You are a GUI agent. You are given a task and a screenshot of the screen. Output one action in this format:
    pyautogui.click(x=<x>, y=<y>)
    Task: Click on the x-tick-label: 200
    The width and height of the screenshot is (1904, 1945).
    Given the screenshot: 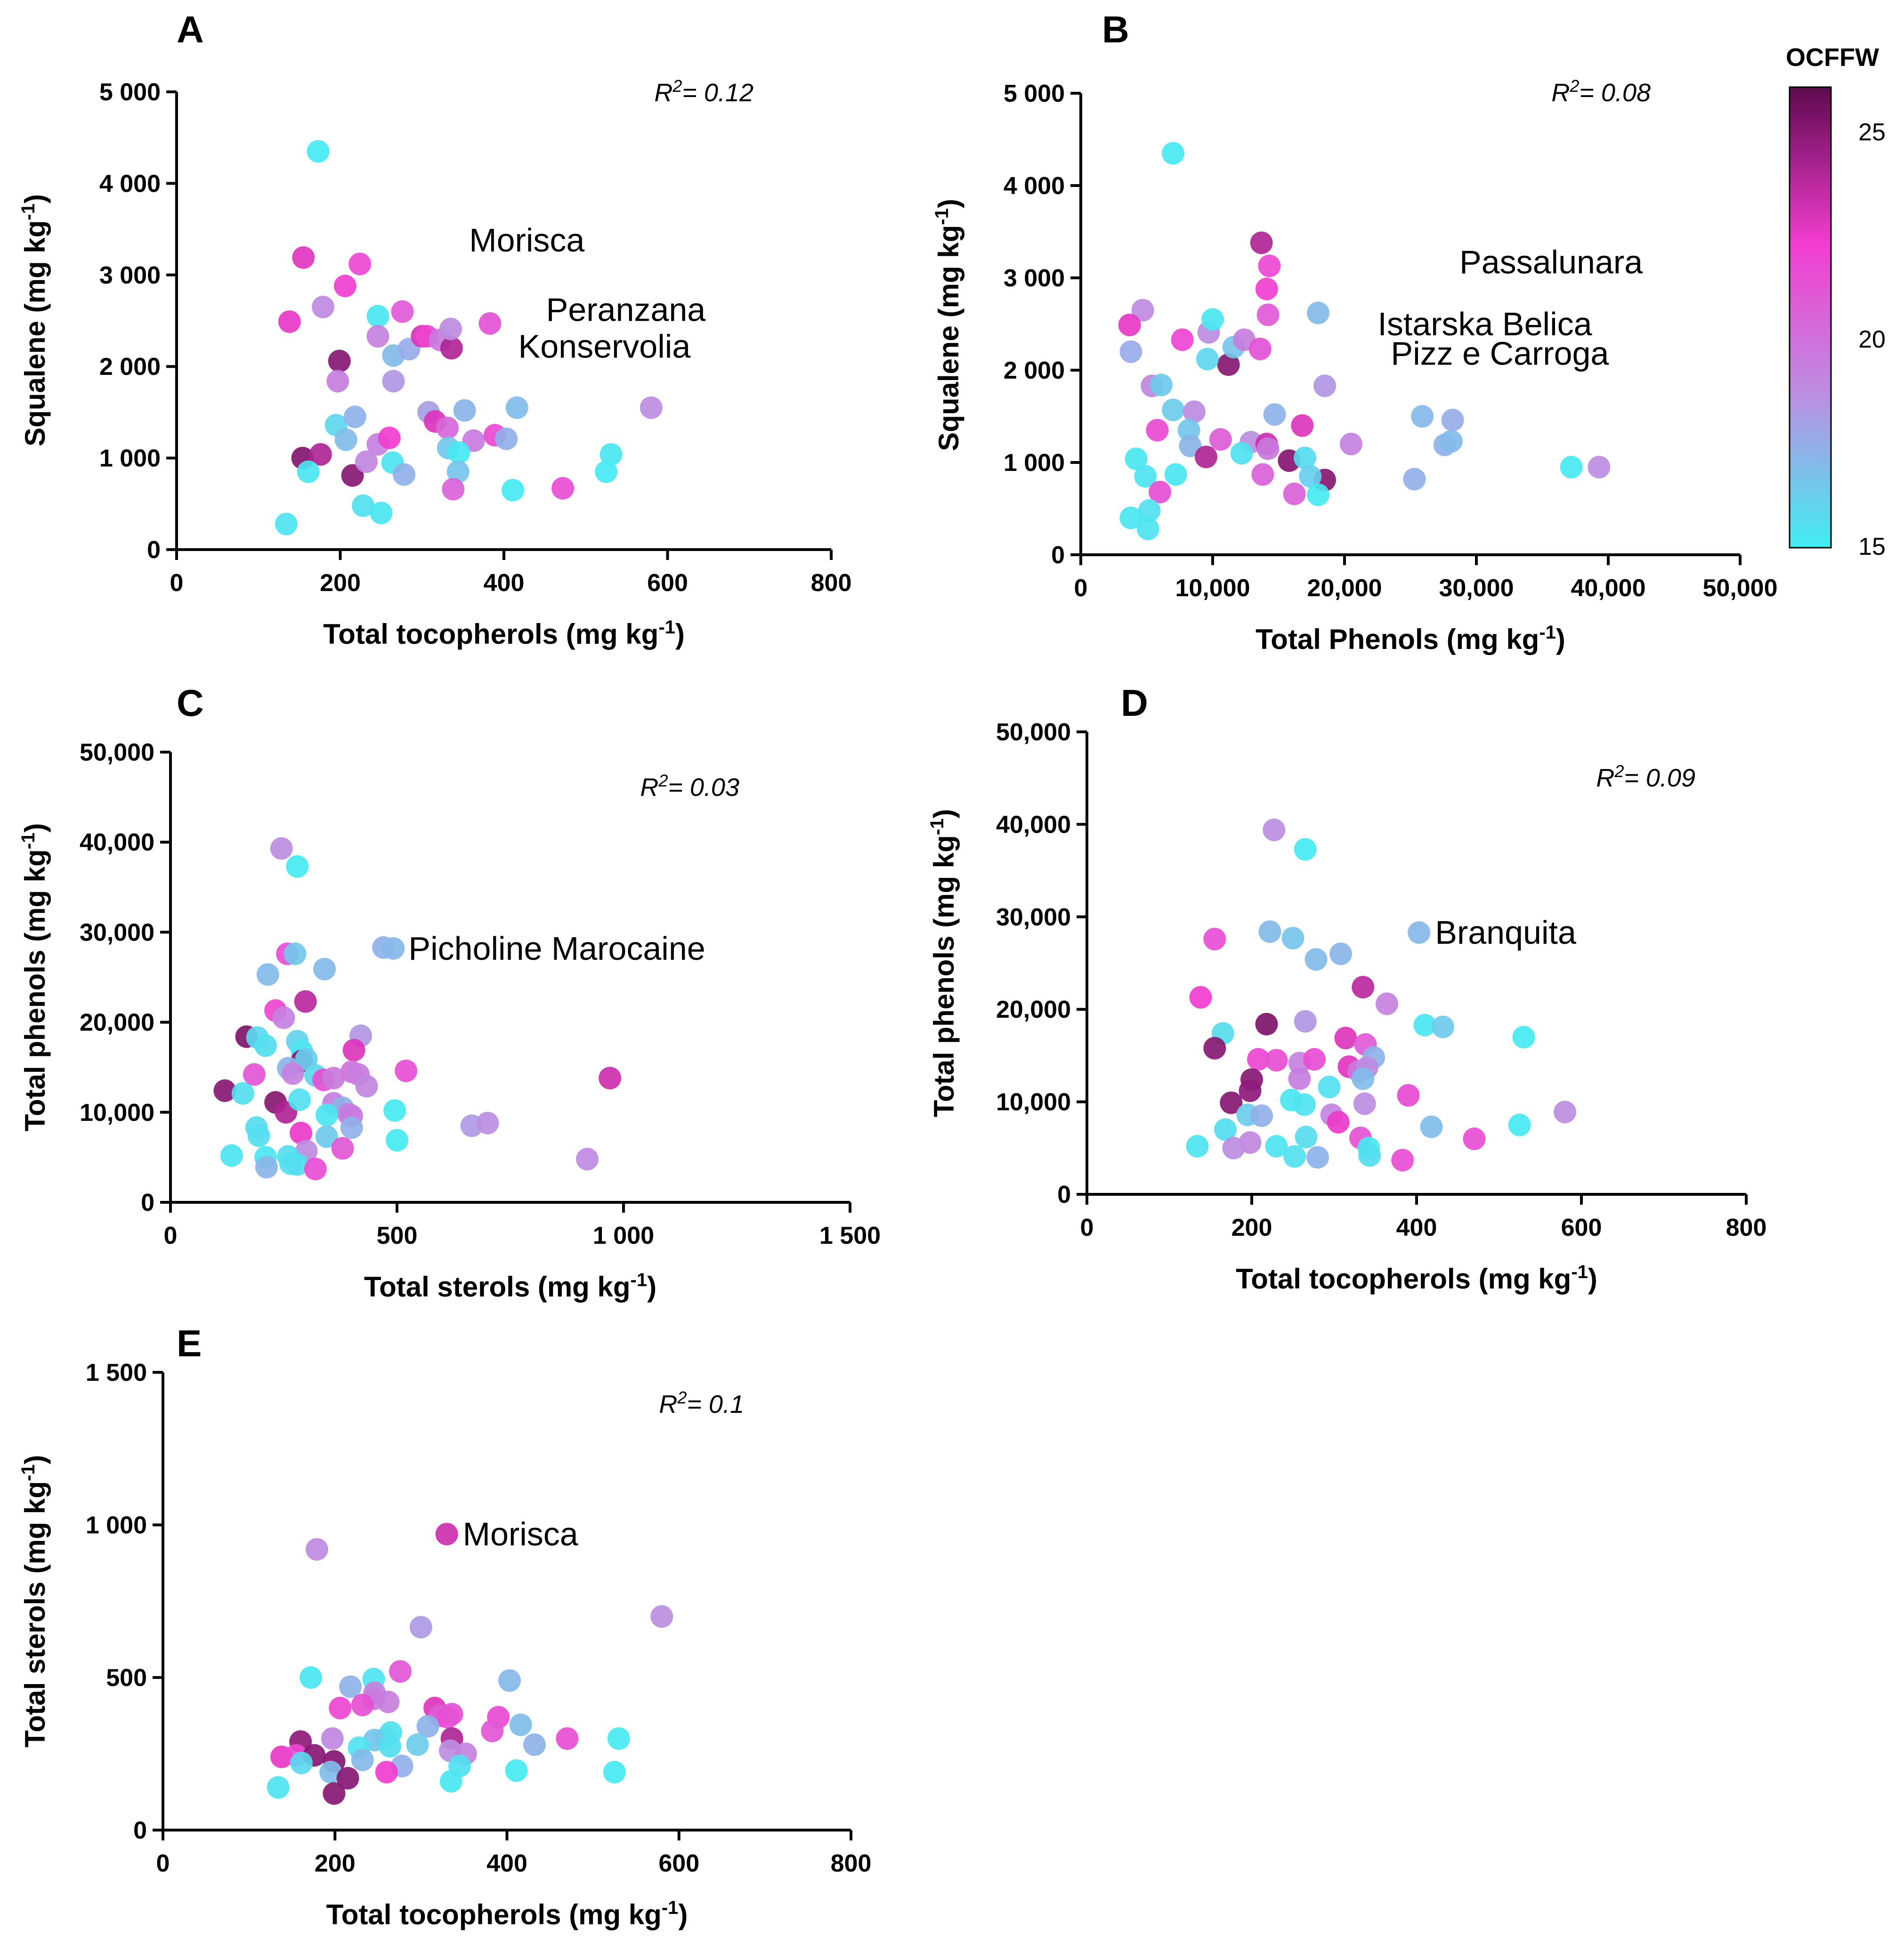 What is the action you would take?
    pyautogui.click(x=1252, y=1227)
    